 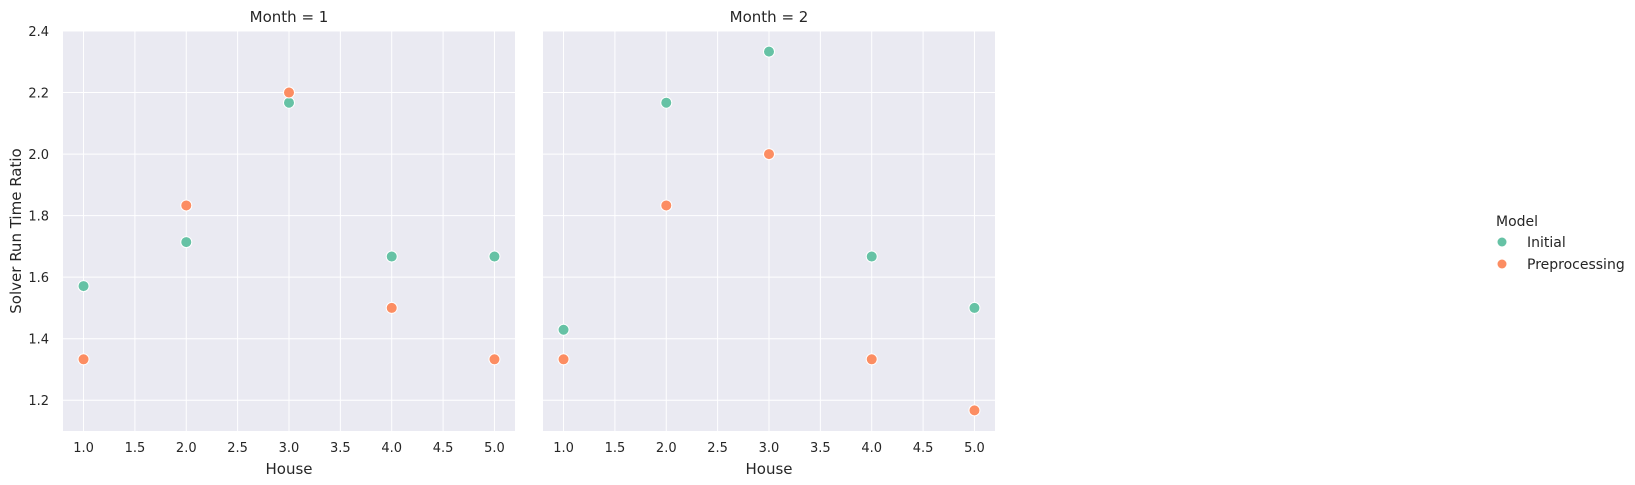 I want to click on legend-marker-initial, so click(x=1502, y=242).